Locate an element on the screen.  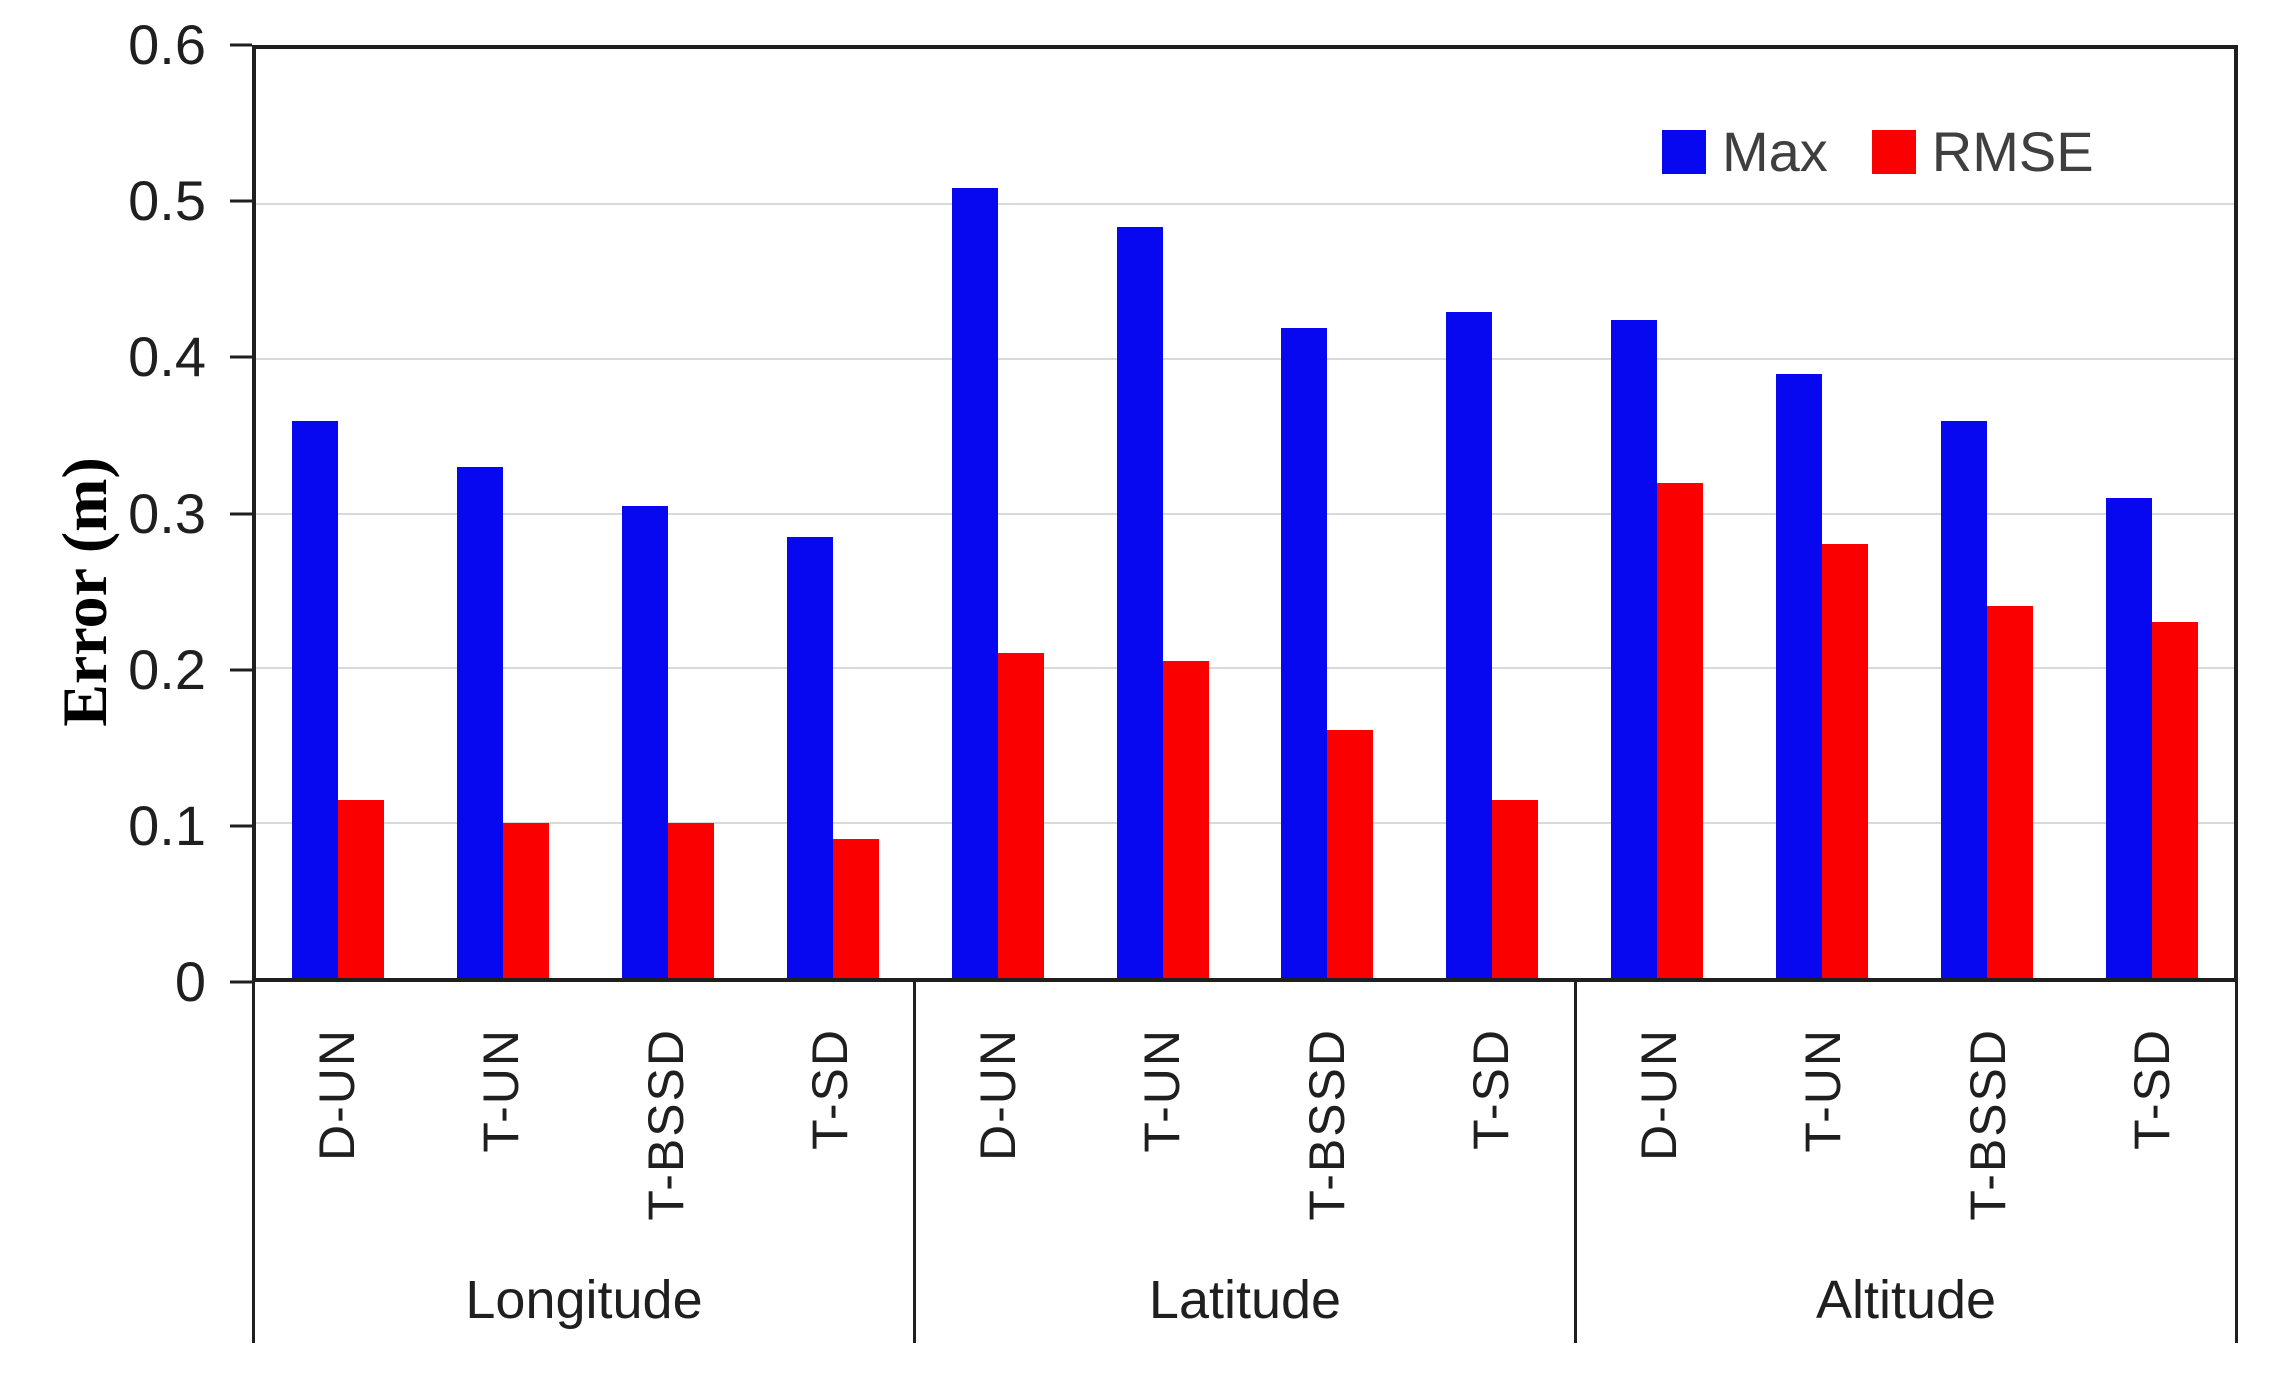
y-axis-tick-label: 0.4 is located at coordinates (167, 357).